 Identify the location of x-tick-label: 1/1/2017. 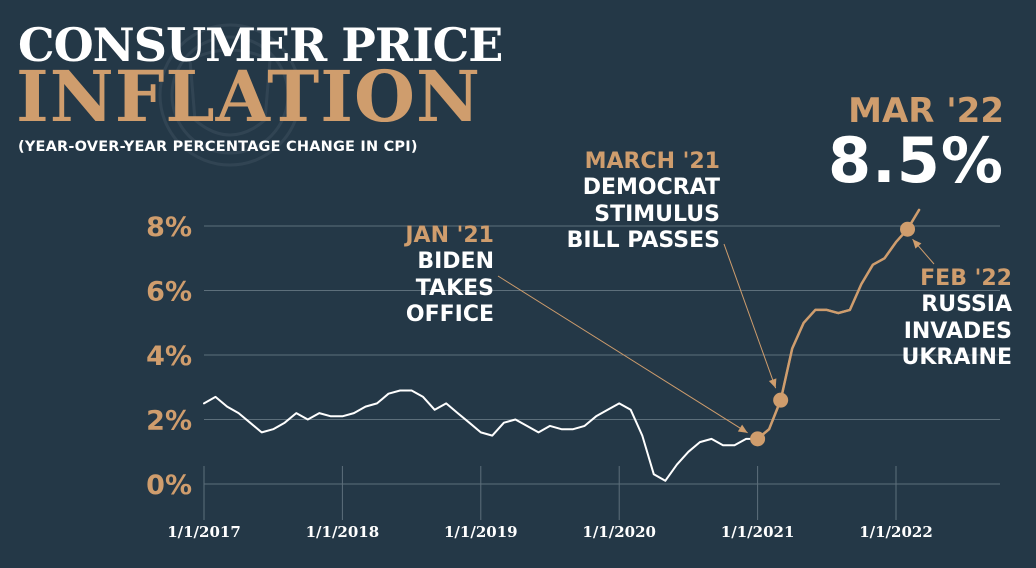
(204, 532).